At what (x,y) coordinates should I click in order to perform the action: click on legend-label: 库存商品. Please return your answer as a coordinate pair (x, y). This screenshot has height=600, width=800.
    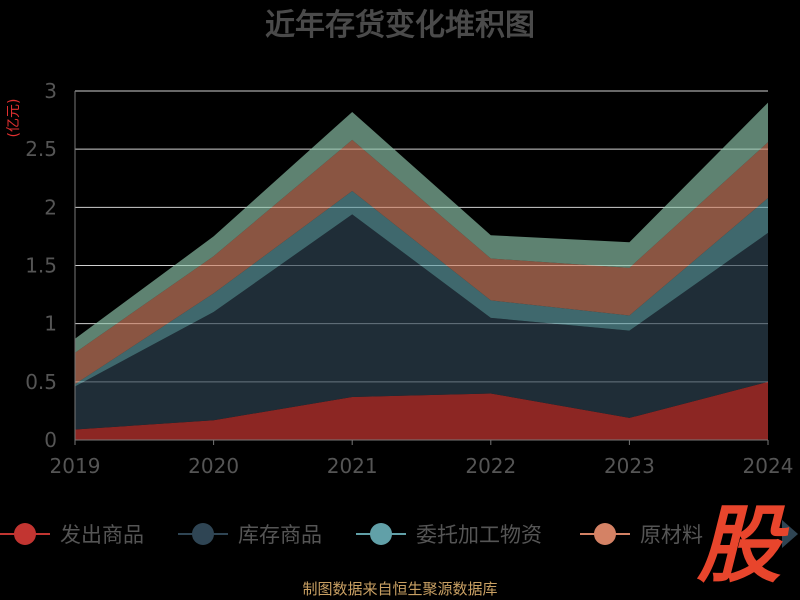
    Looking at the image, I should click on (280, 535).